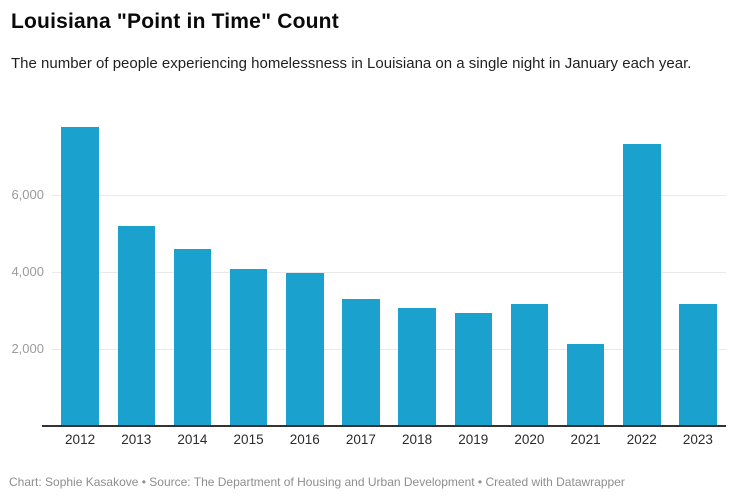  What do you see at coordinates (136, 439) in the screenshot?
I see `x-axis-label-2013: 2013` at bounding box center [136, 439].